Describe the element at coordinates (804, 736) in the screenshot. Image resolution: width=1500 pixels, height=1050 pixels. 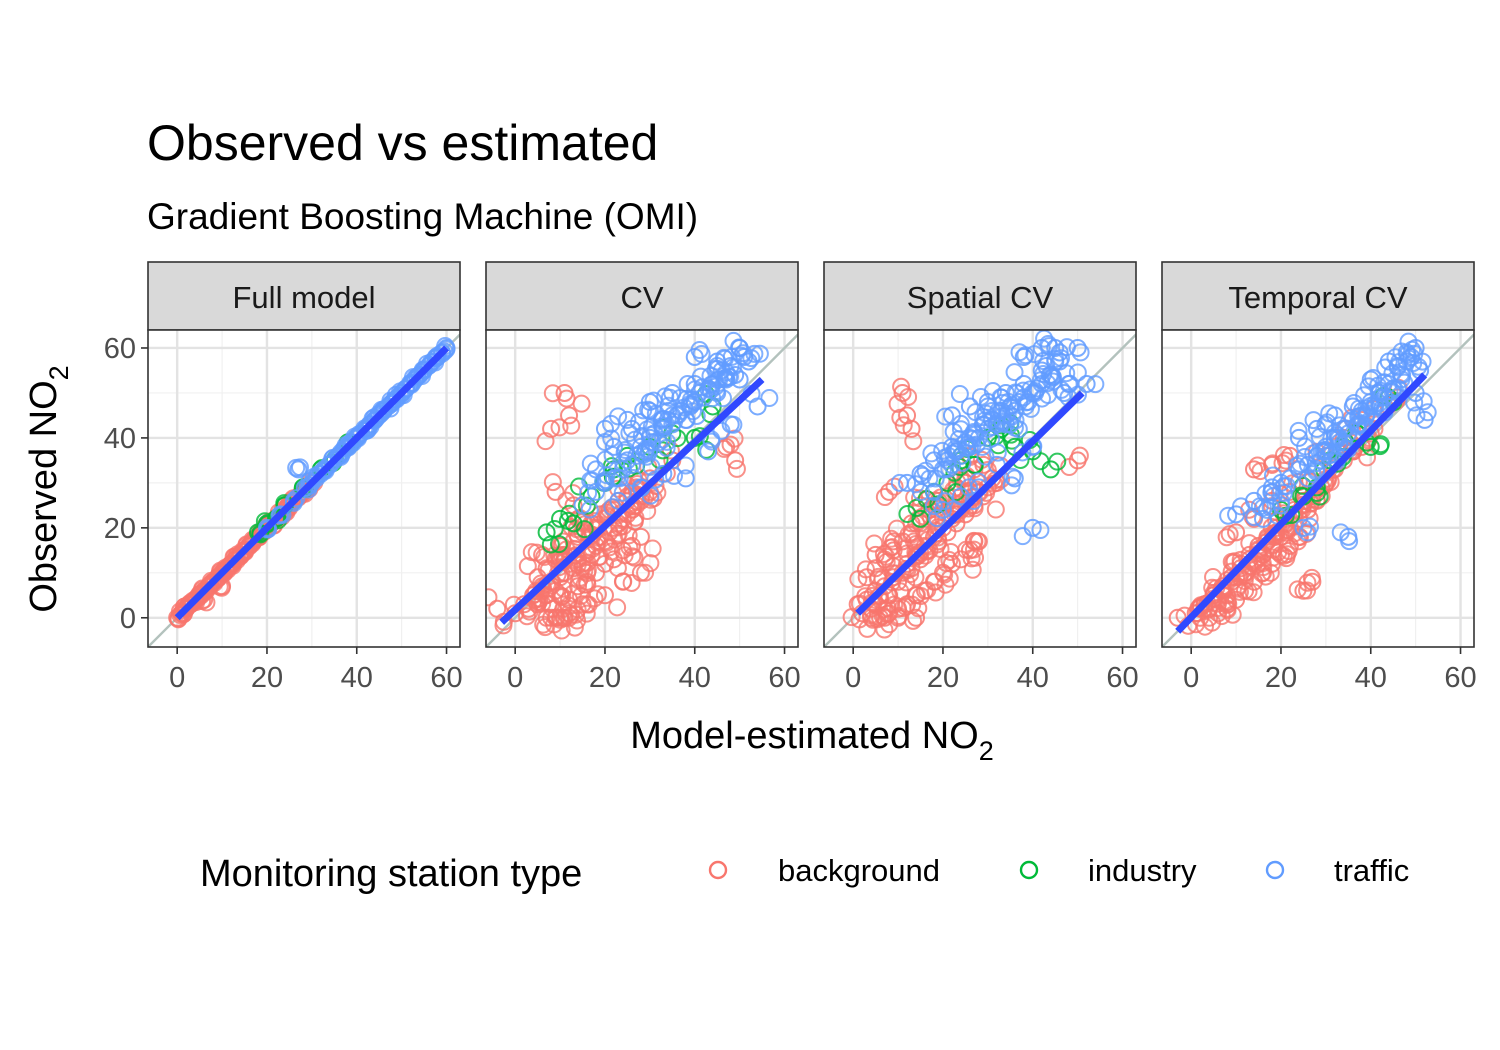
I see `x-axis-title-main: Model-estimated NO` at that location.